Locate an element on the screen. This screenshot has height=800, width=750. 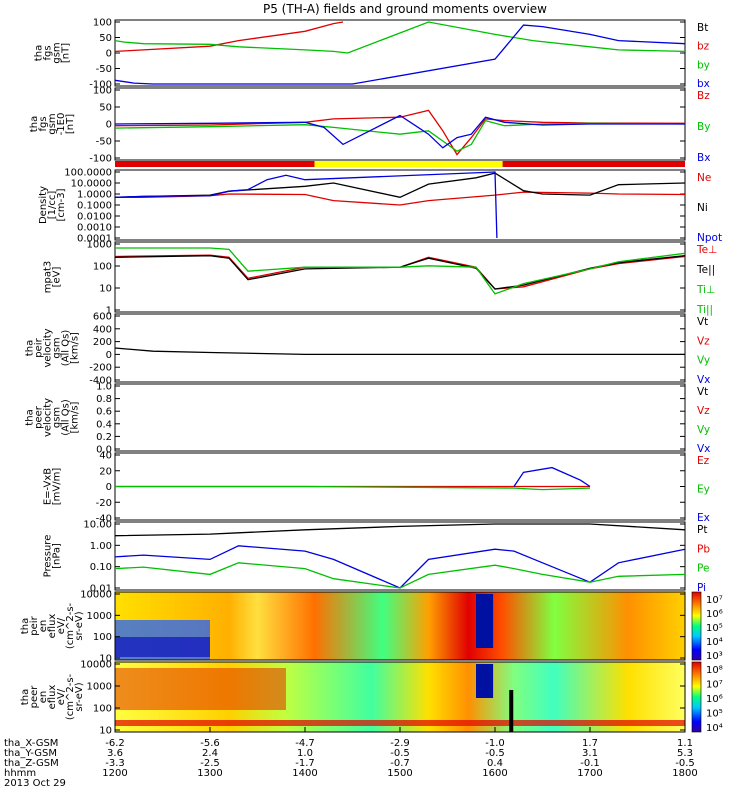
y-tick-label: -200 is located at coordinates (100, 368).